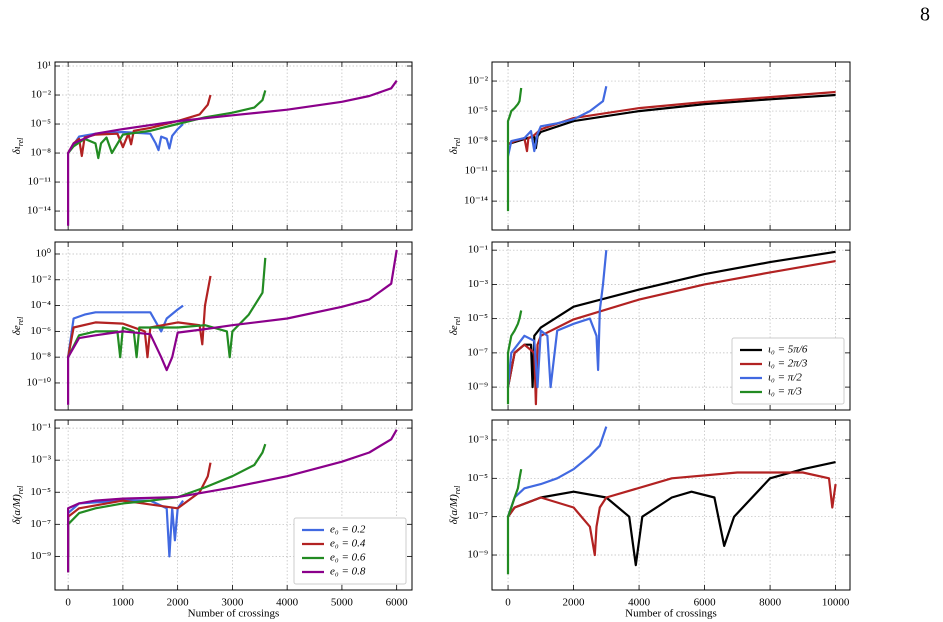 The width and height of the screenshot is (943, 622). Describe the element at coordinates (785, 378) in the screenshot. I see `legend-label: ι₀ = π/2` at that location.